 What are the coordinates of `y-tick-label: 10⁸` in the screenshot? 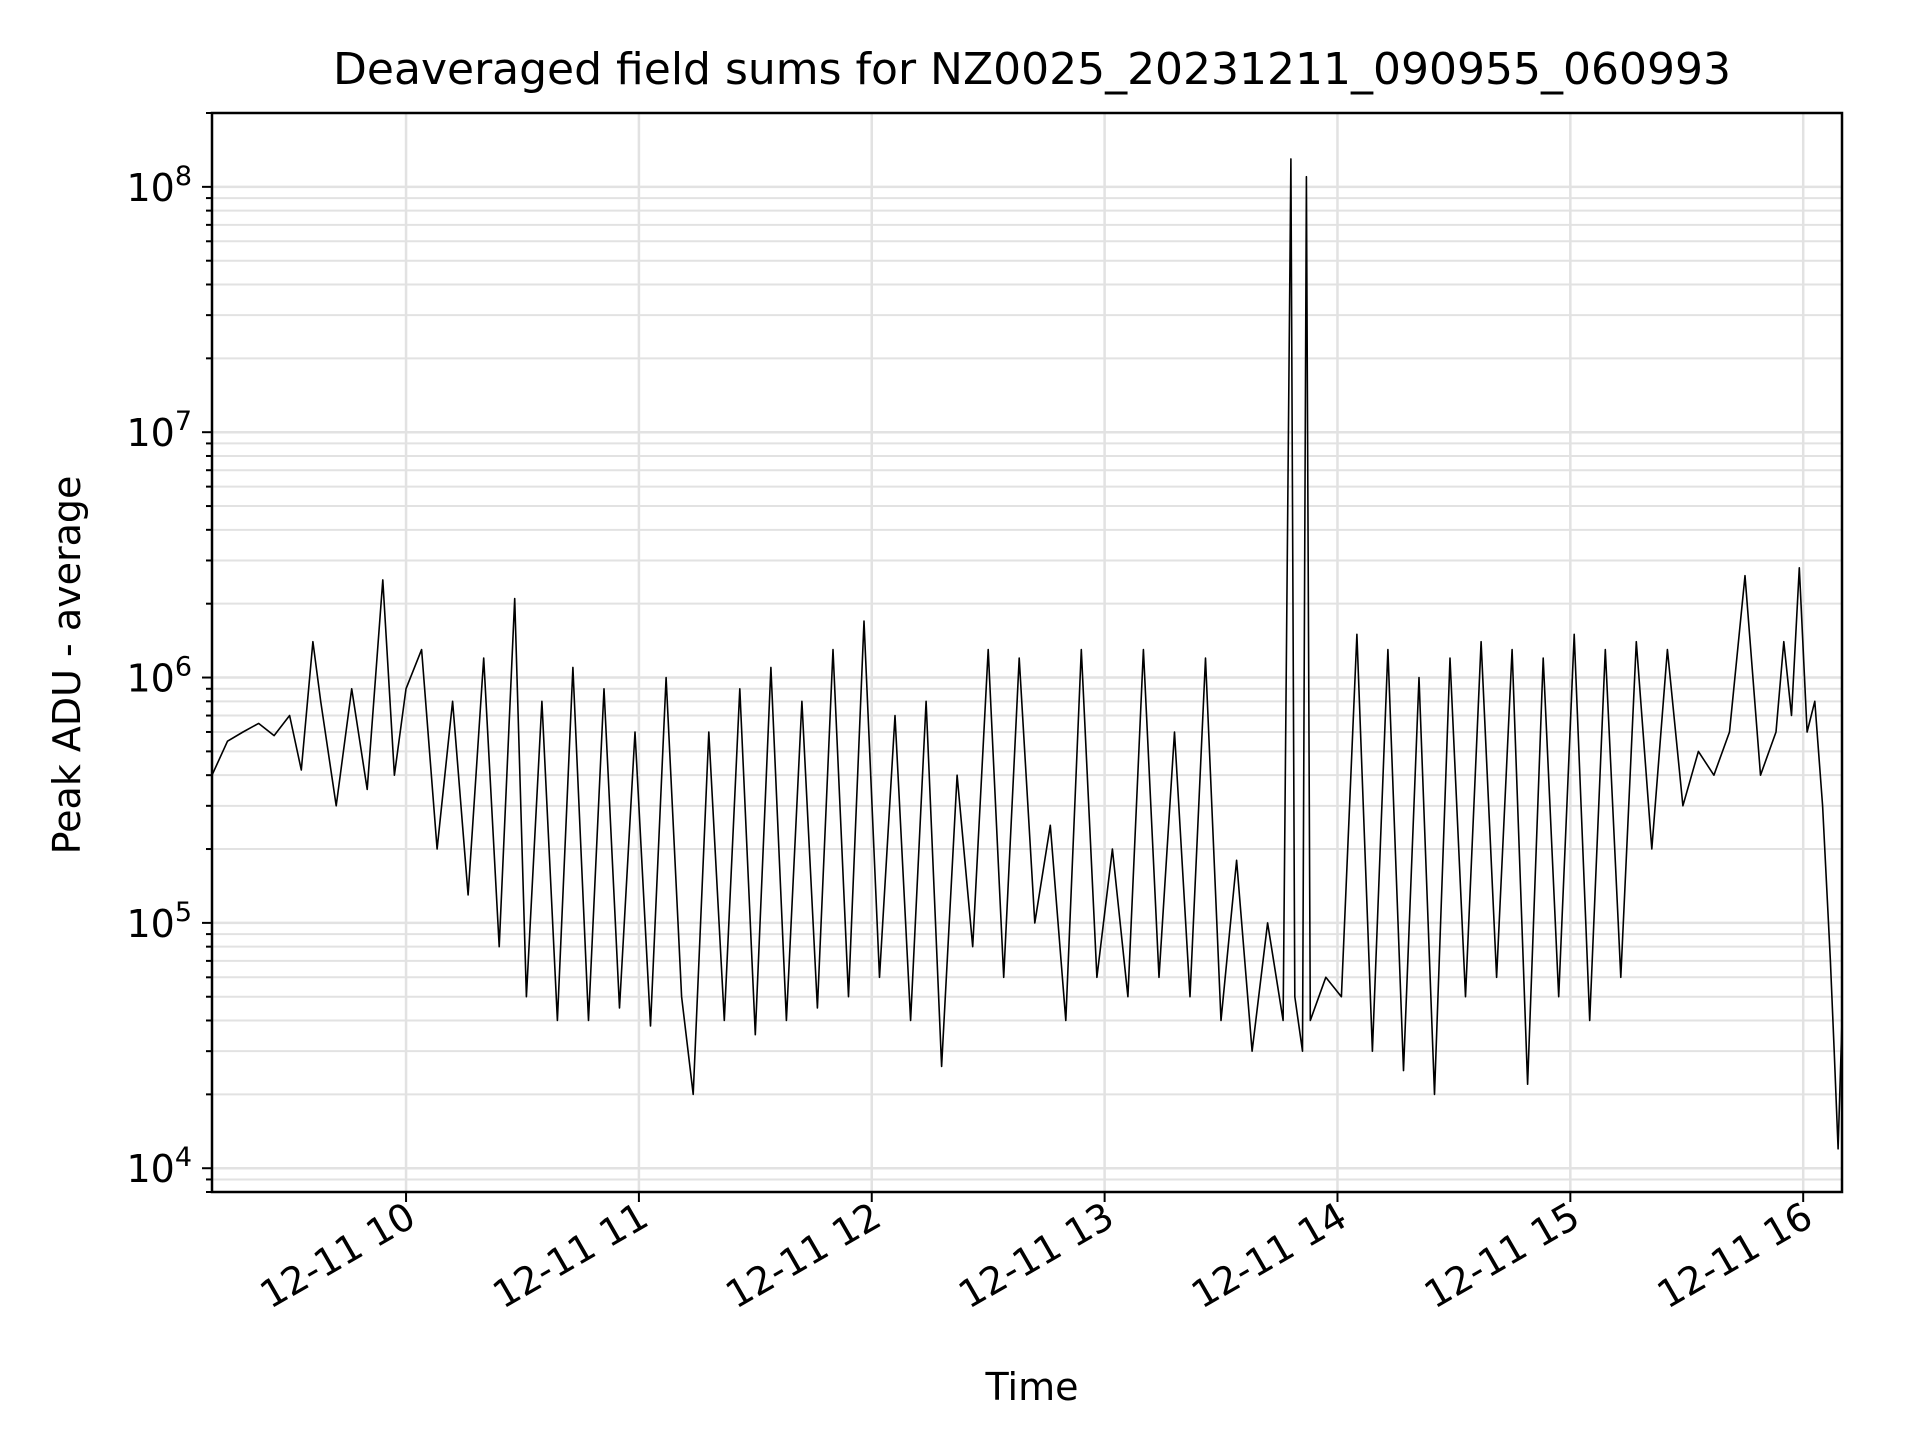 It's located at (159, 185).